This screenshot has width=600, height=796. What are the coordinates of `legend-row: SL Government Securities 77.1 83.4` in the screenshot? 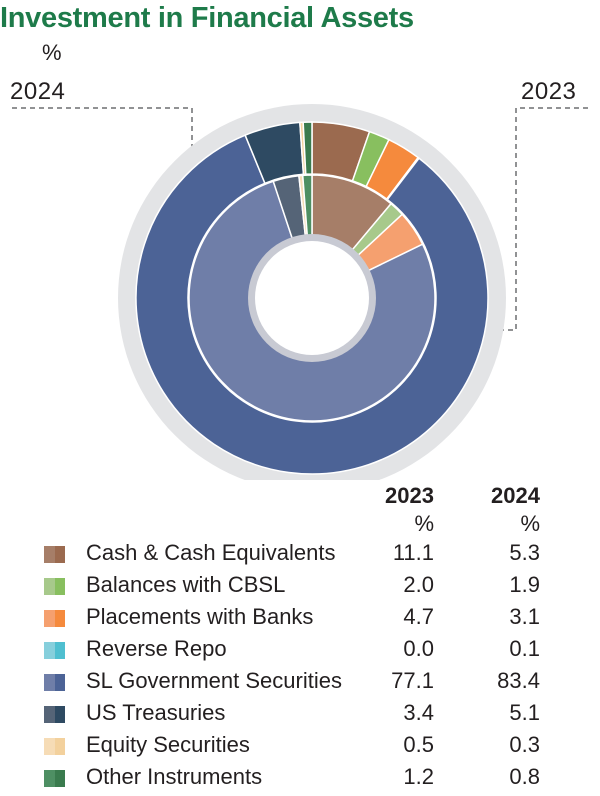 It's located at (304, 682).